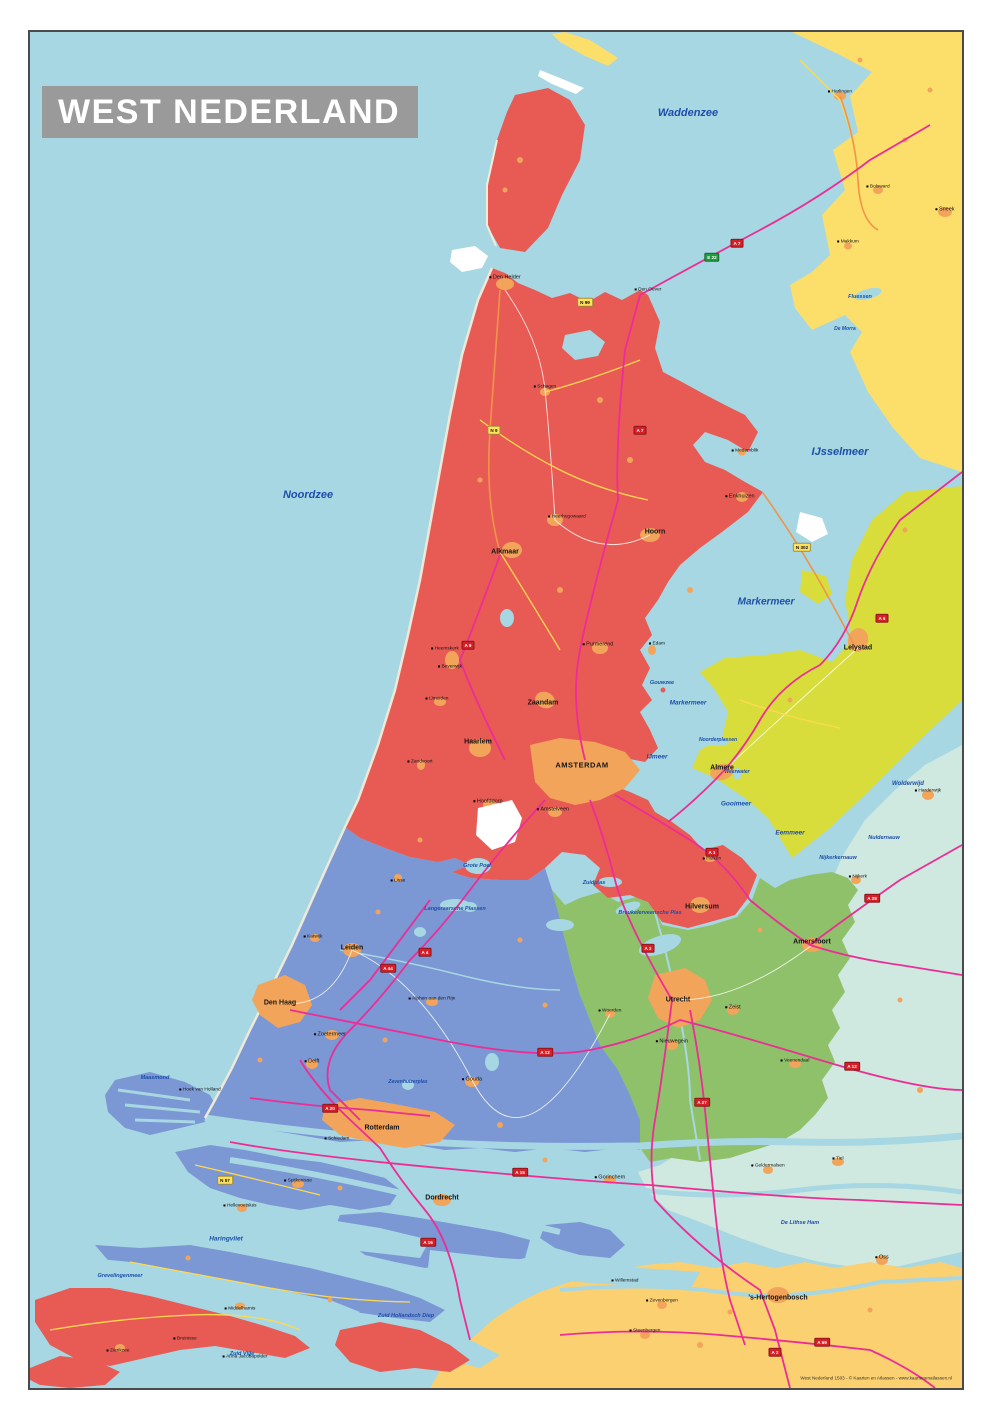  Describe the element at coordinates (172, 1327) in the screenshot. I see `island-schouwen-duiveland` at that location.